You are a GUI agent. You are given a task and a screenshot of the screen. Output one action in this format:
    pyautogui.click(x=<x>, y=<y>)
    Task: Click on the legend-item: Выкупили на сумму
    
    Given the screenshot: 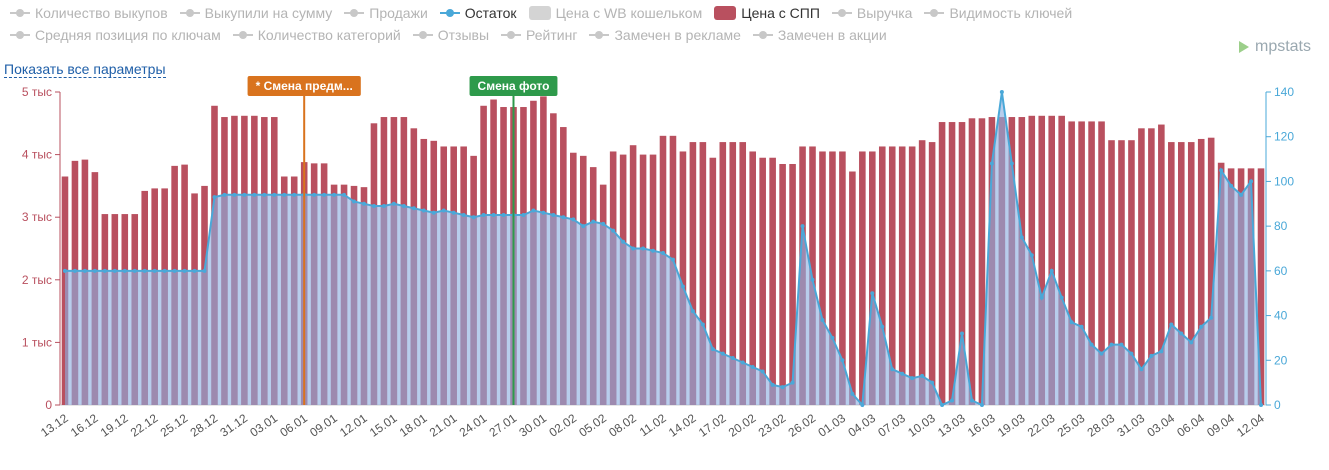 What is the action you would take?
    pyautogui.click(x=256, y=13)
    